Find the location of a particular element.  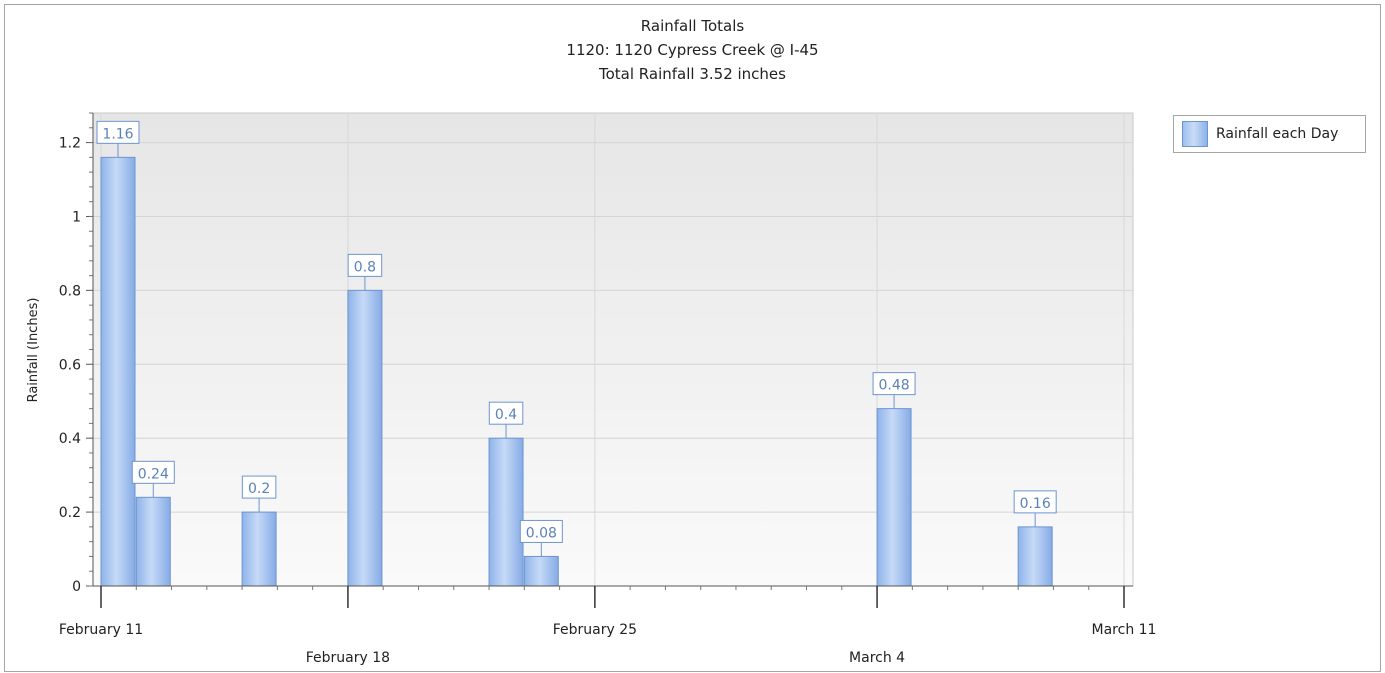

x-tick-label: February 18 is located at coordinates (348, 658).